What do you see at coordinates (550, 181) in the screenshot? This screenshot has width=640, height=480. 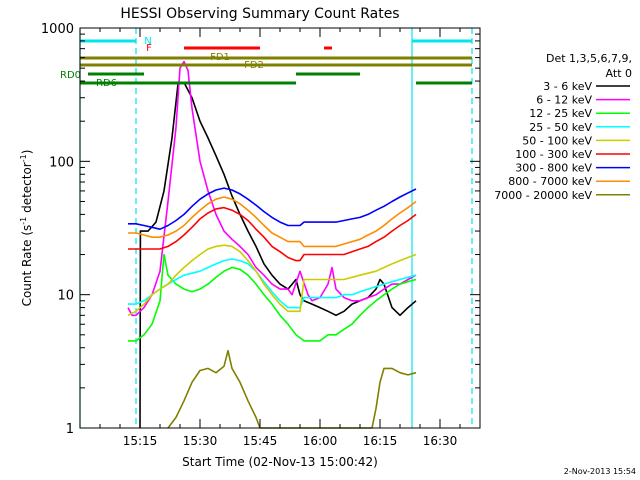 I see `legend-label: 800 - 7000 keV` at bounding box center [550, 181].